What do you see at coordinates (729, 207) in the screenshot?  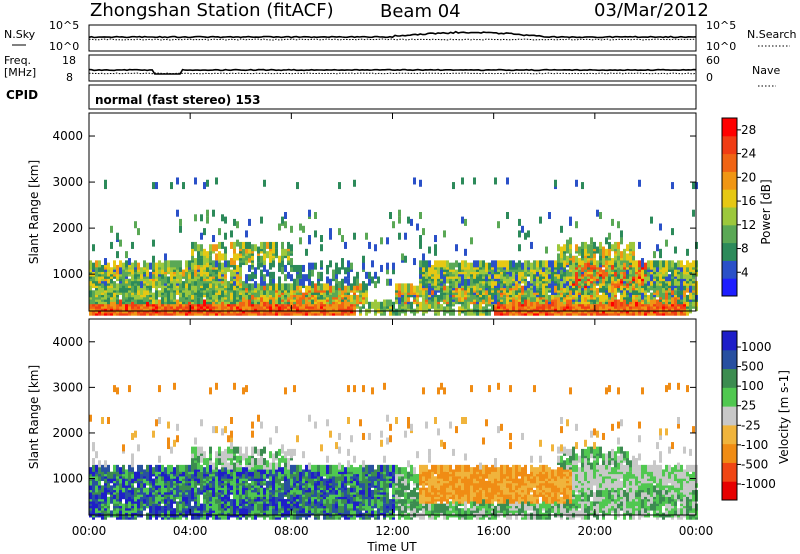 I see `power-colorbar-frame` at bounding box center [729, 207].